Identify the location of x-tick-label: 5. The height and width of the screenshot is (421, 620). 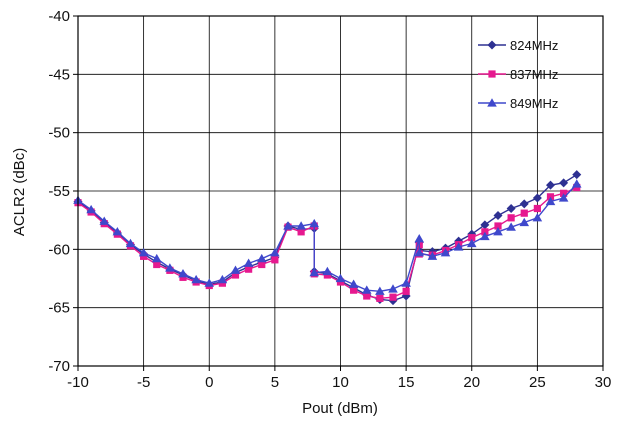
(275, 382).